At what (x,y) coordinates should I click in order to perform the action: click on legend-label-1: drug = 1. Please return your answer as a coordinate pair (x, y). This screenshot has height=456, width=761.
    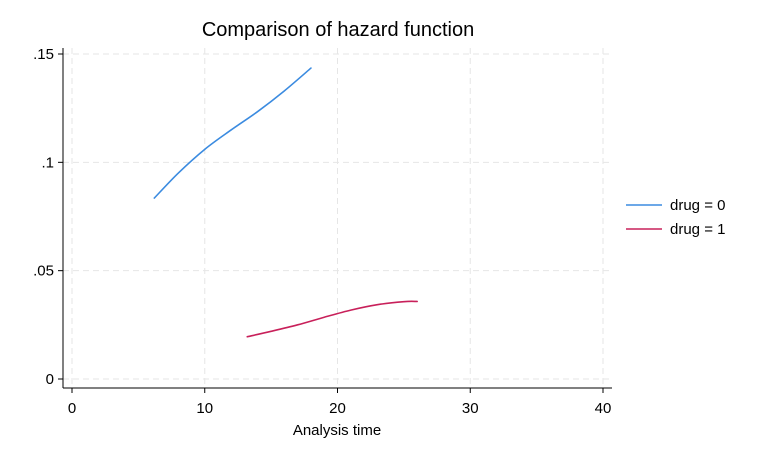
    Looking at the image, I should click on (697, 229).